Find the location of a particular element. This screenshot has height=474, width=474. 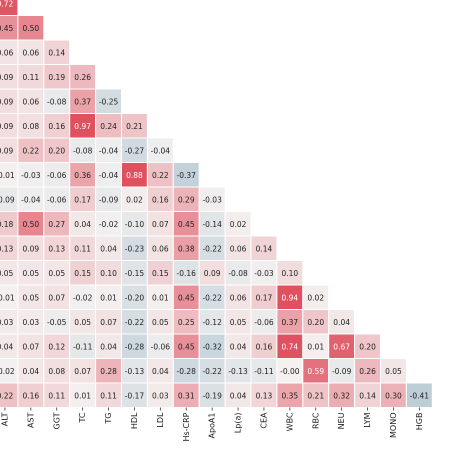

cell-value-label: 0.37 is located at coordinates (82, 101).